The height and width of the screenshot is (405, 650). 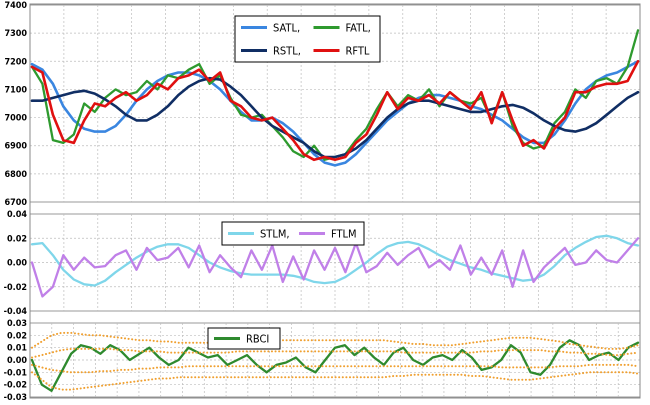 I want to click on y-tick-label: 0.01, so click(x=17, y=349).